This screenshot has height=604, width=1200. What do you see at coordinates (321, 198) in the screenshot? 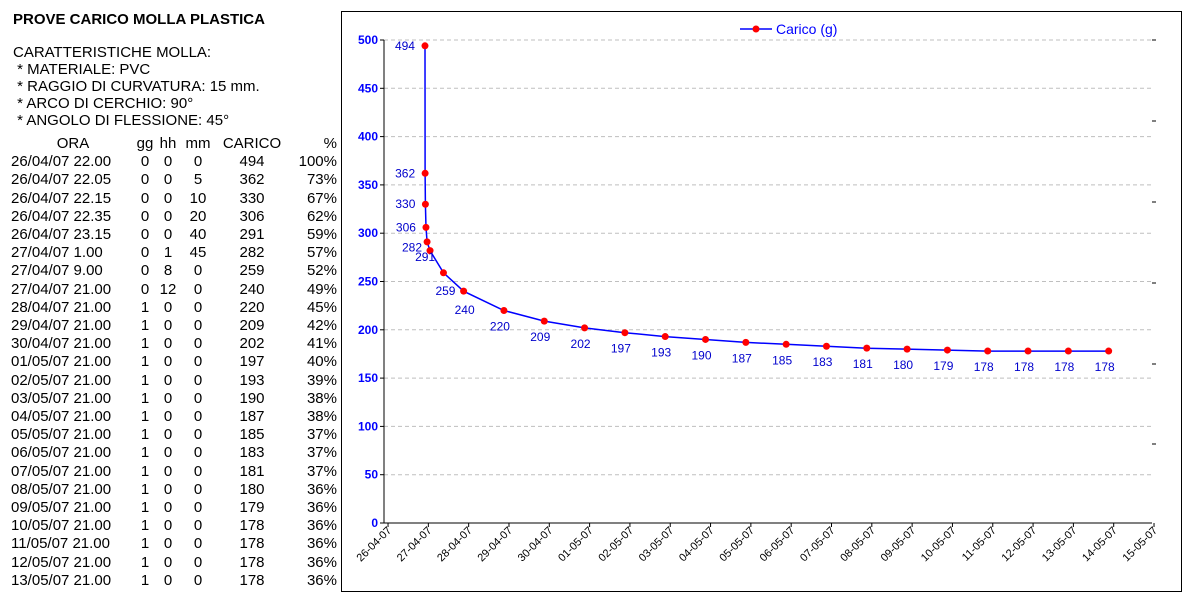
I see `cell-percent: 67%` at bounding box center [321, 198].